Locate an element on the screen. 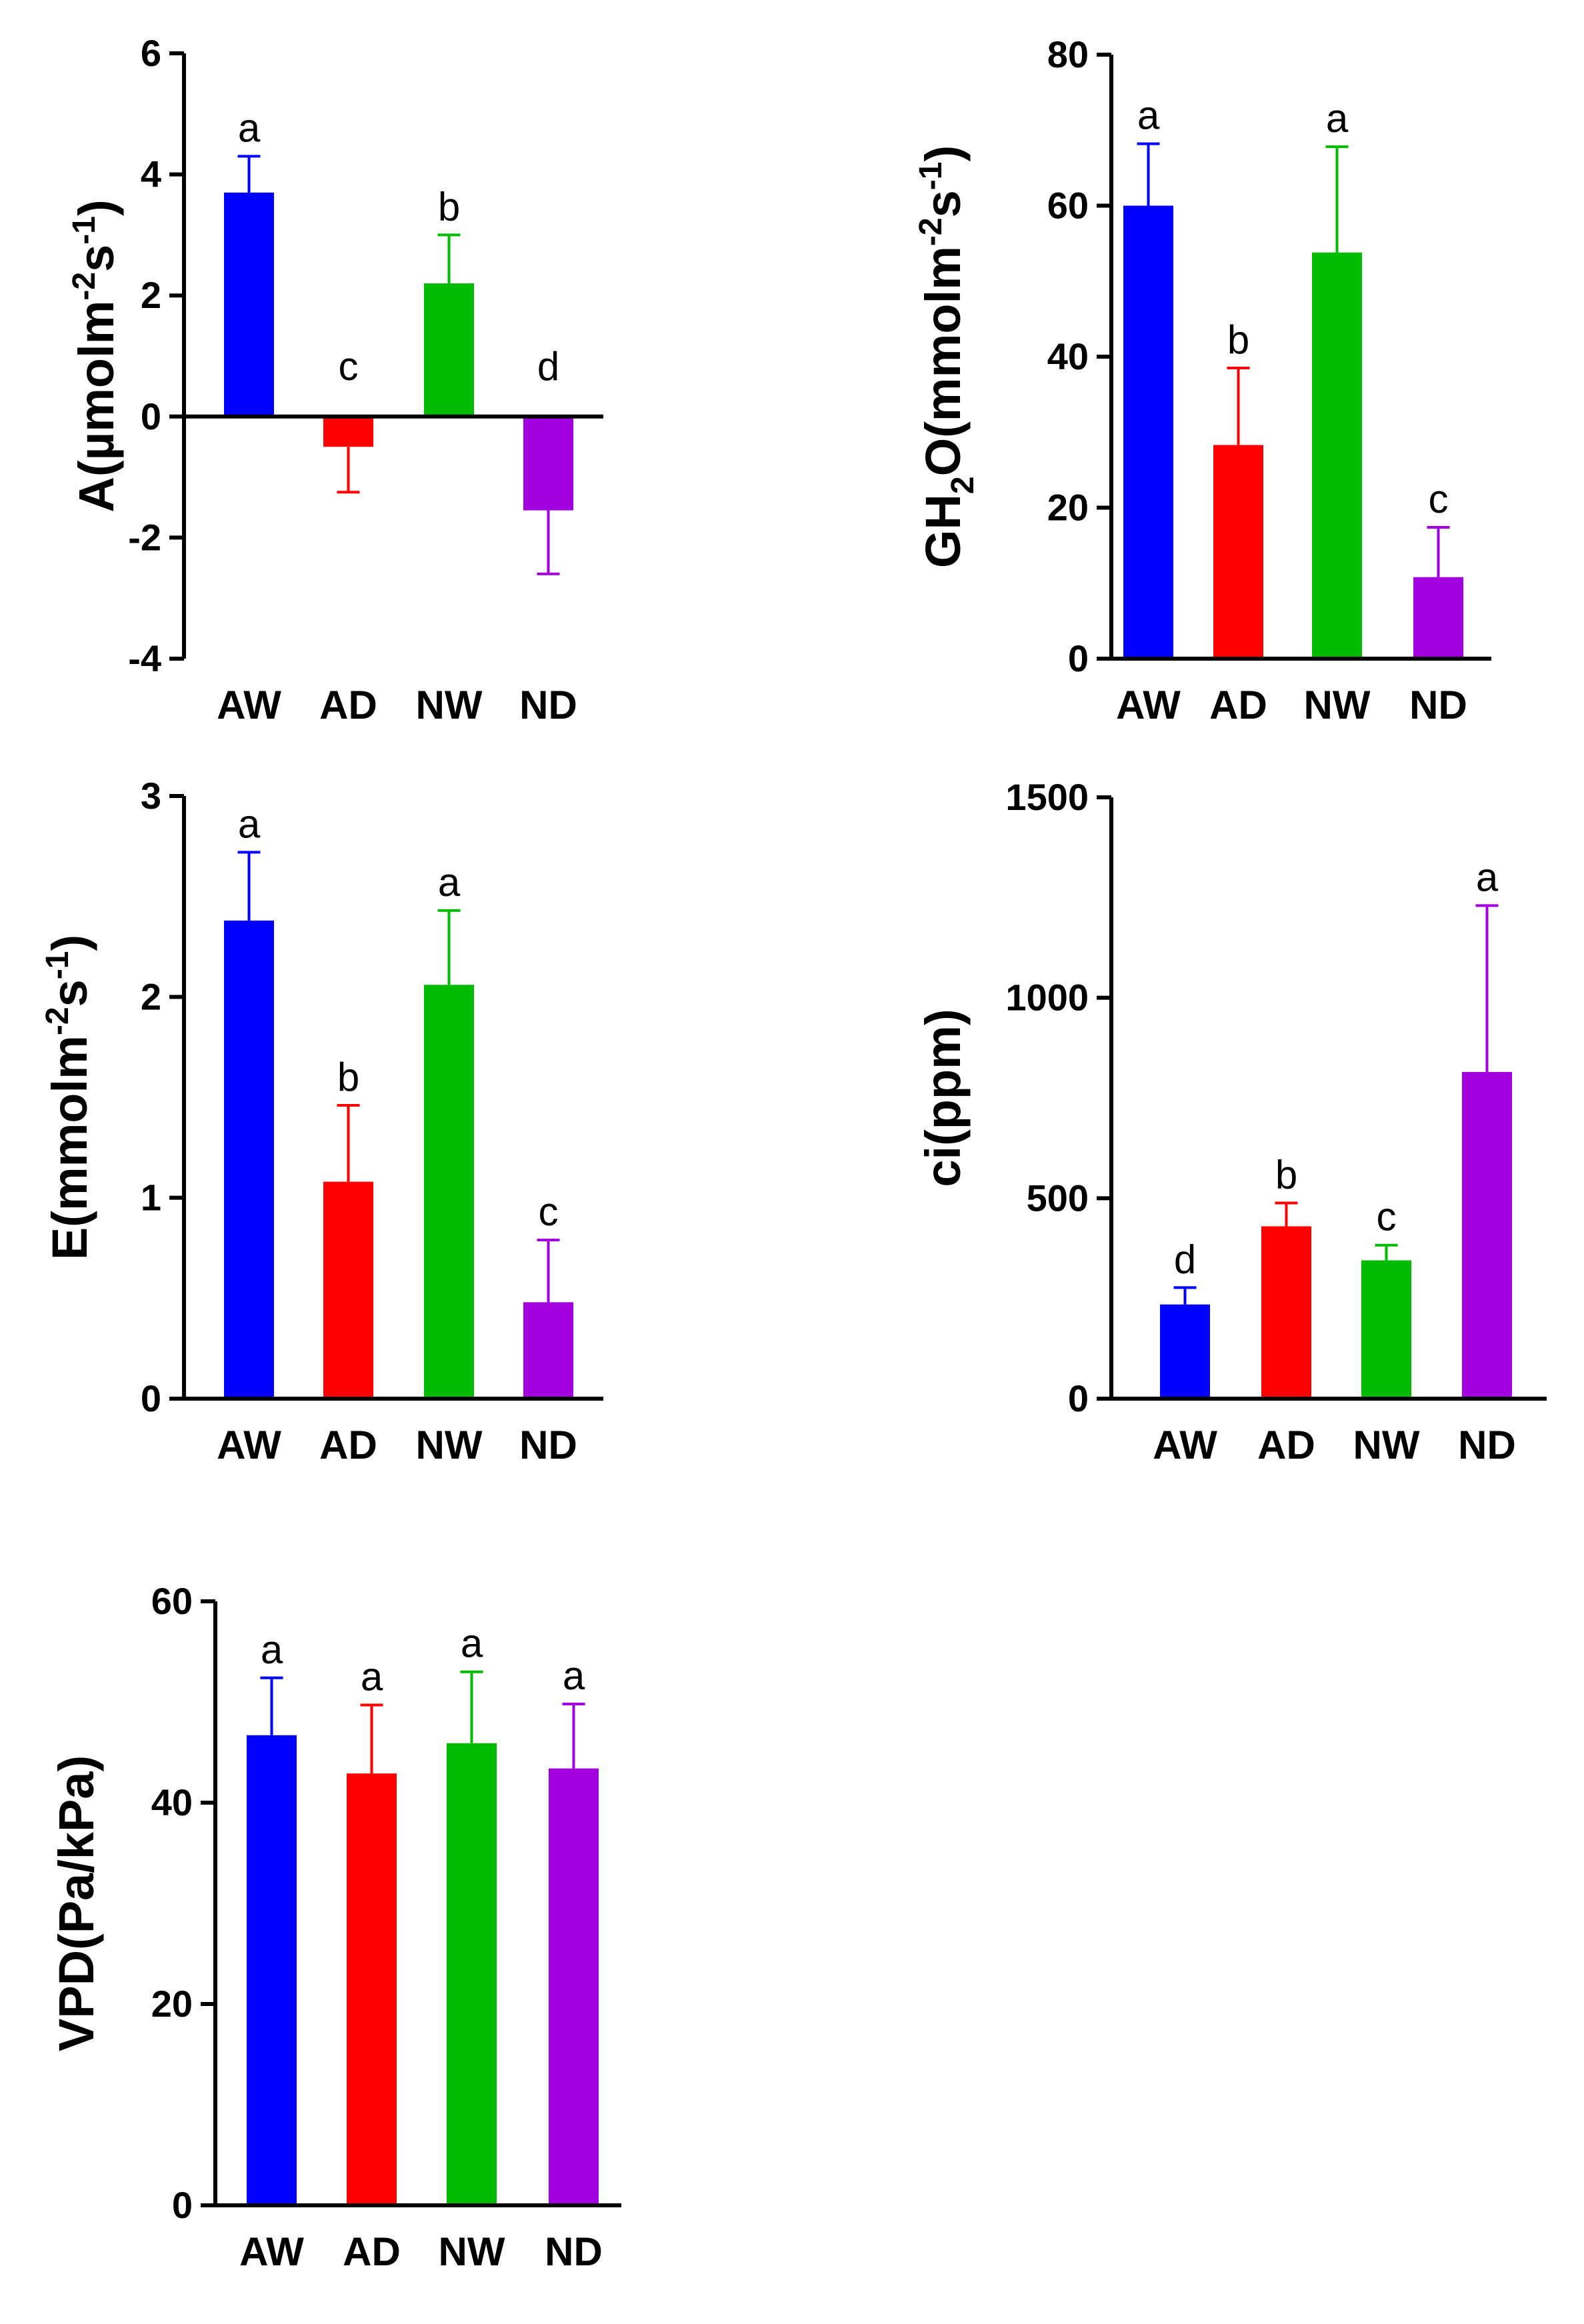 The width and height of the screenshot is (1584, 2324). y-axis-title: VPD(Pa/kPa) is located at coordinates (76, 1903).